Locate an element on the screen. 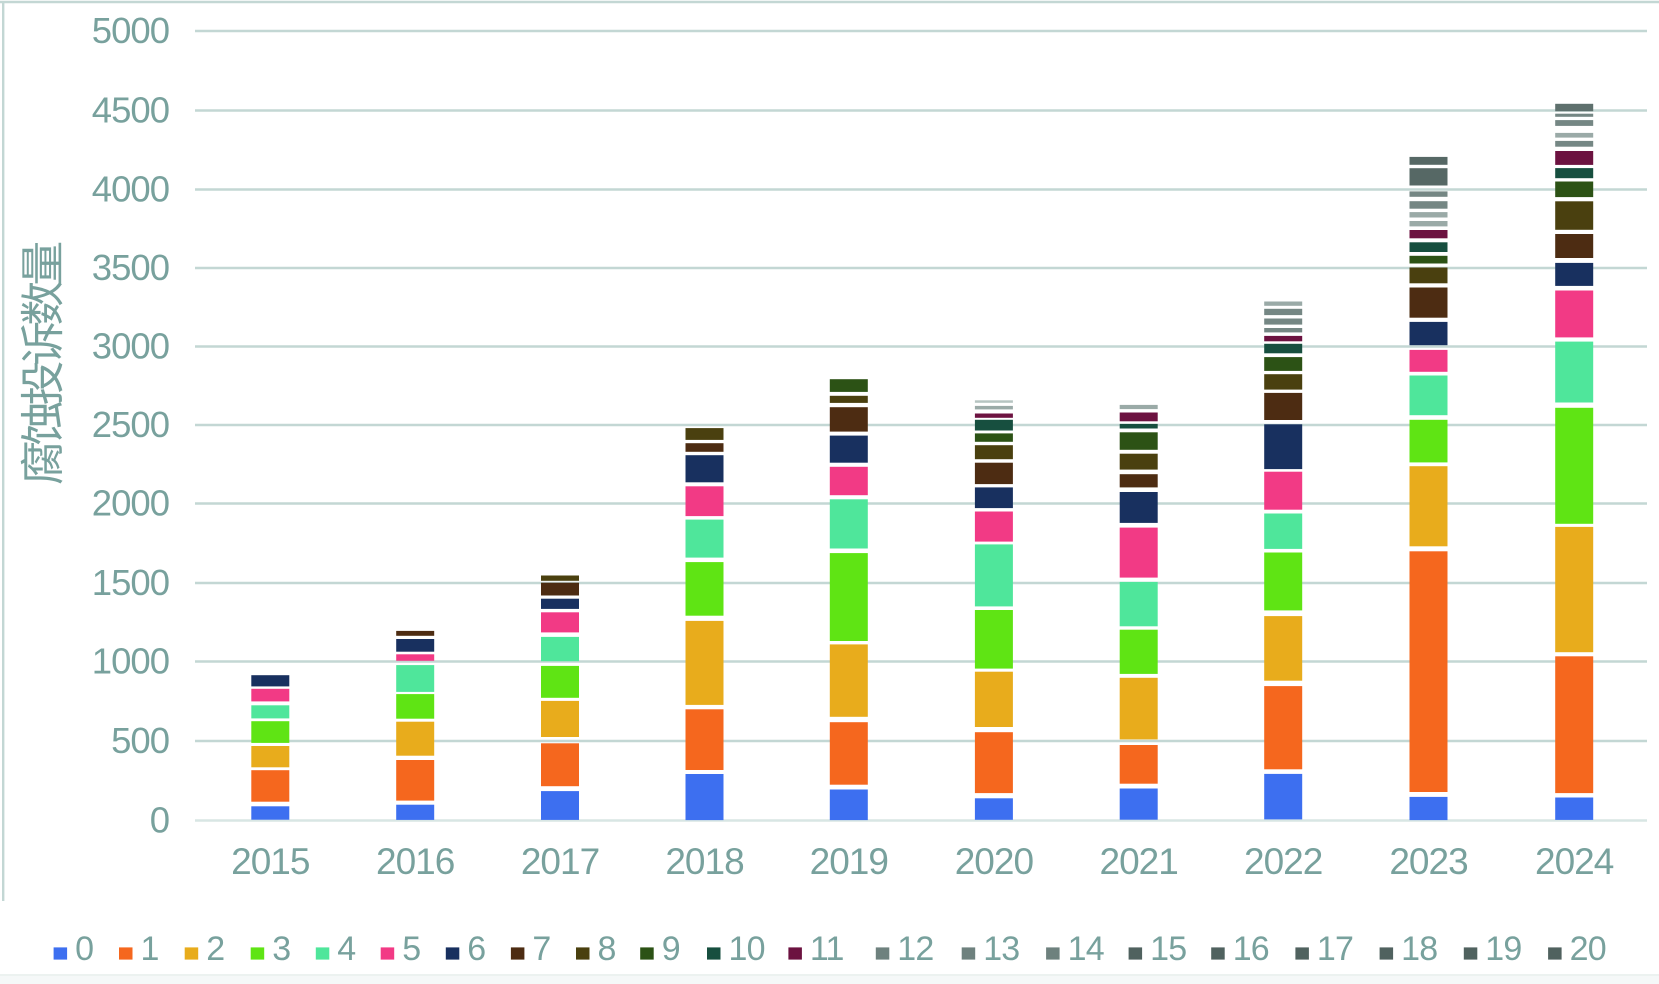 The height and width of the screenshot is (984, 1659). svg-text: 8 is located at coordinates (607, 949).